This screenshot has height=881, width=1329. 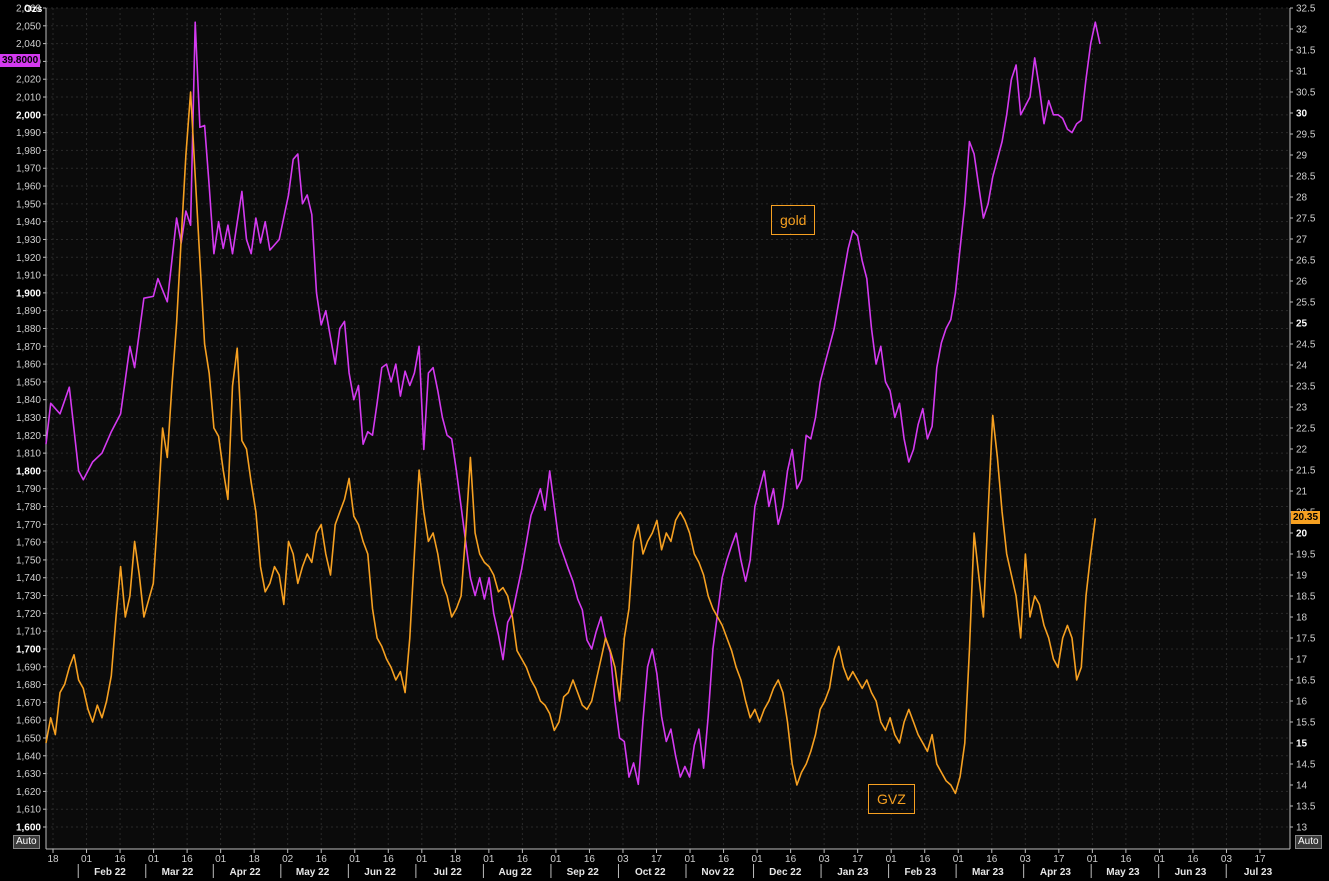 I want to click on left-tick-label: 1,950, so click(x=28, y=204).